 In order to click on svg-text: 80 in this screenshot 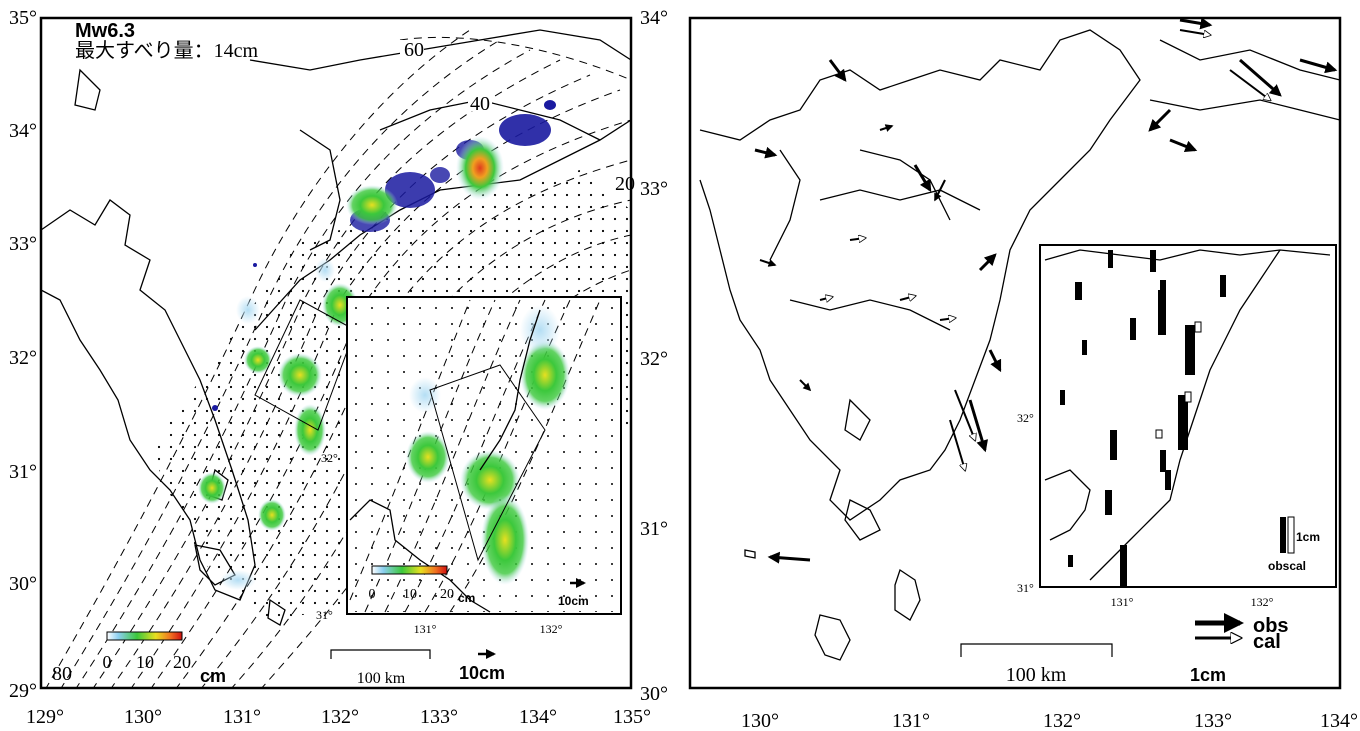, I will do `click(62, 674)`.